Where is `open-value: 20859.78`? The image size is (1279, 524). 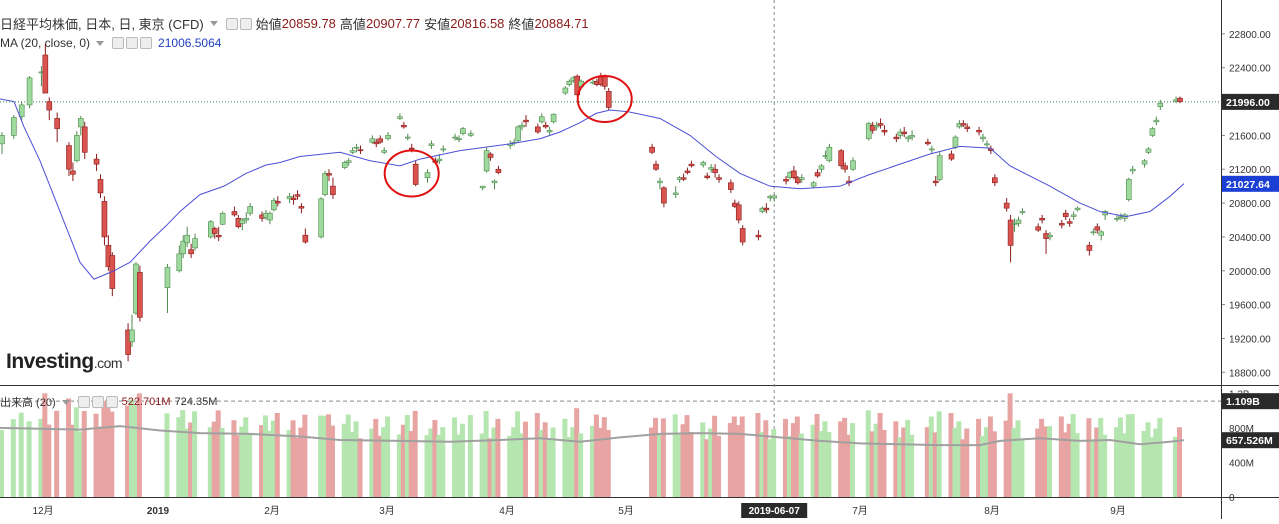 open-value: 20859.78 is located at coordinates (308, 23).